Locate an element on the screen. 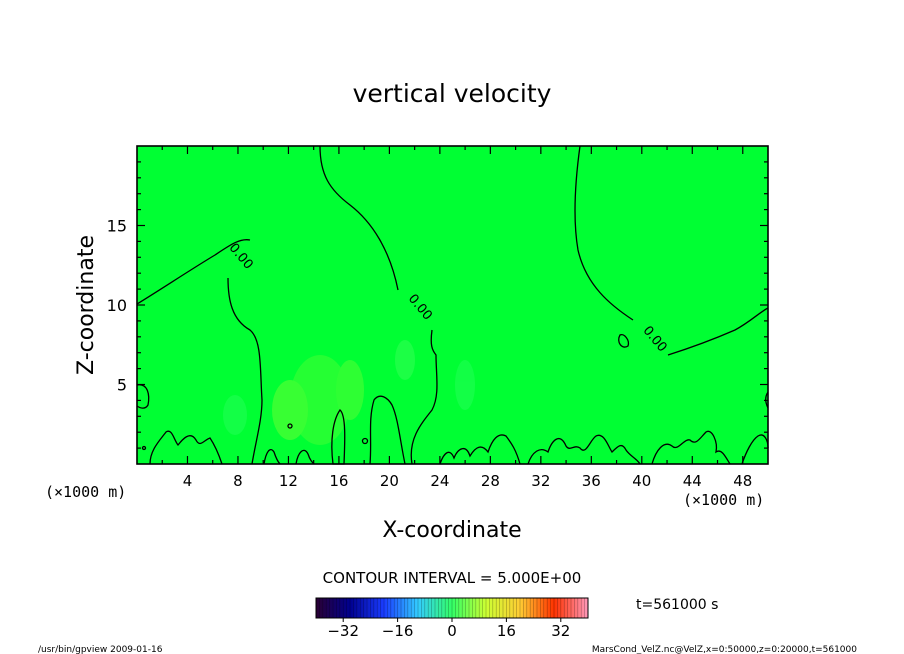  colorbar-ticks: −32 −16 0 16 32 is located at coordinates (448, 629).